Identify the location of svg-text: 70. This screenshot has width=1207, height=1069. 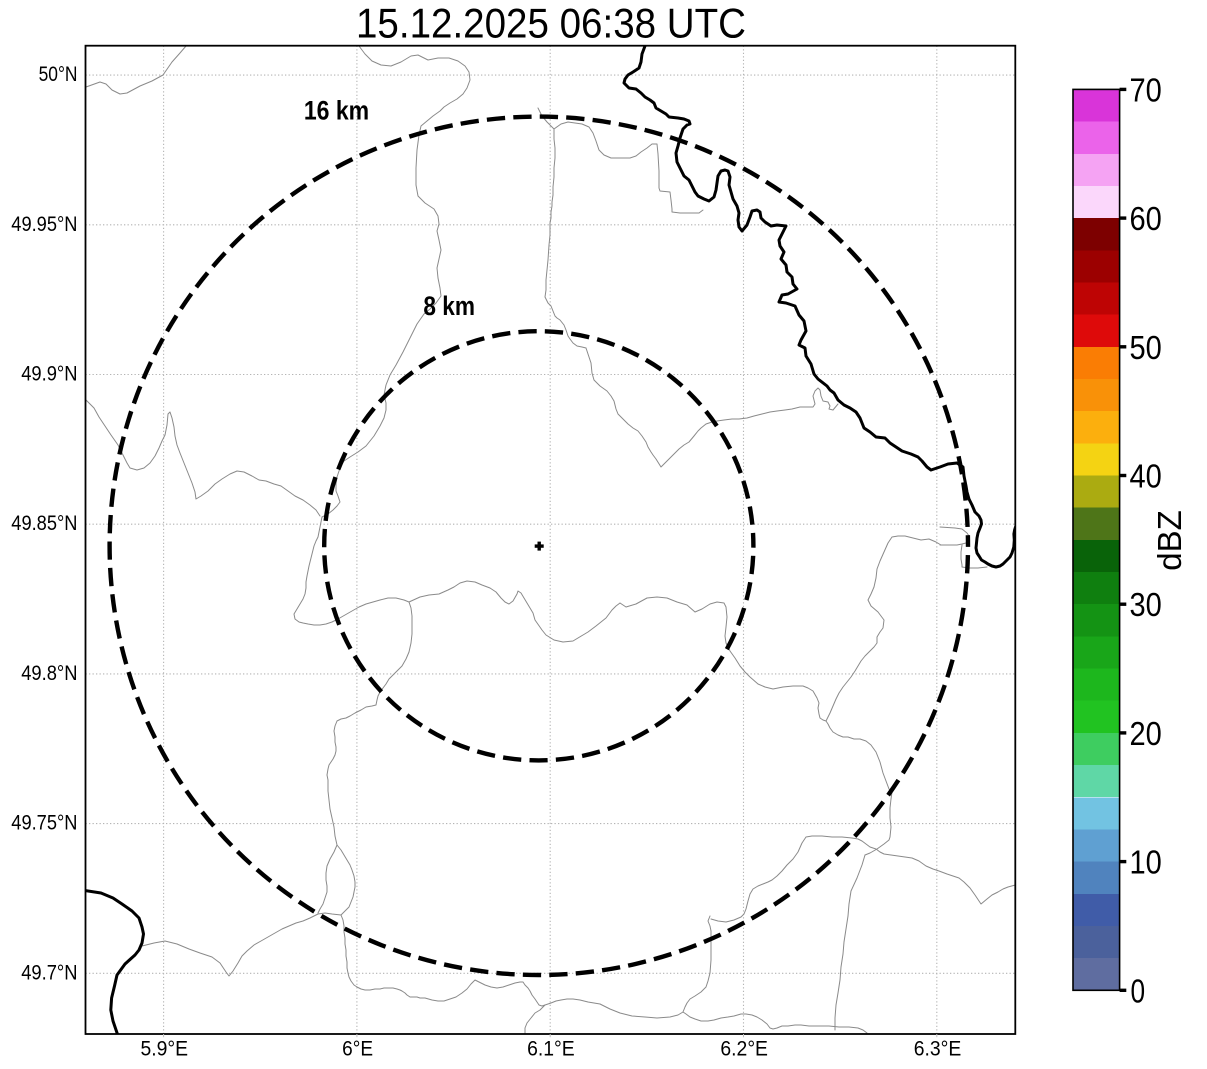
(1146, 89).